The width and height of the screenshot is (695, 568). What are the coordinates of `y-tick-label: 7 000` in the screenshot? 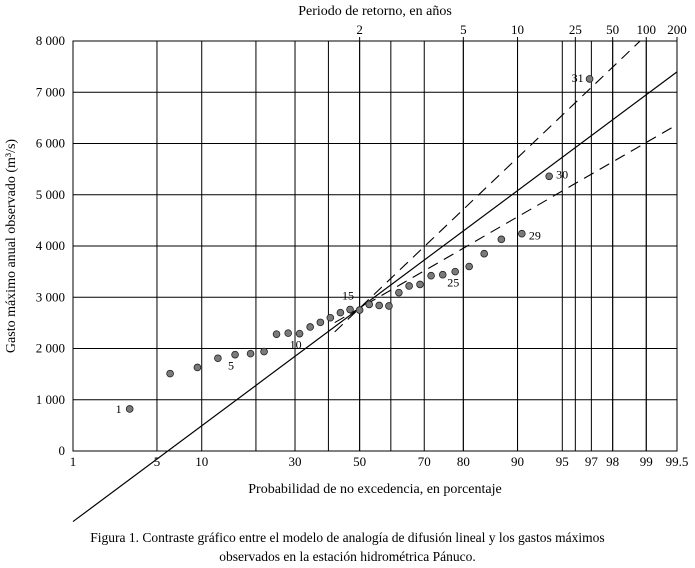 It's located at (50, 91).